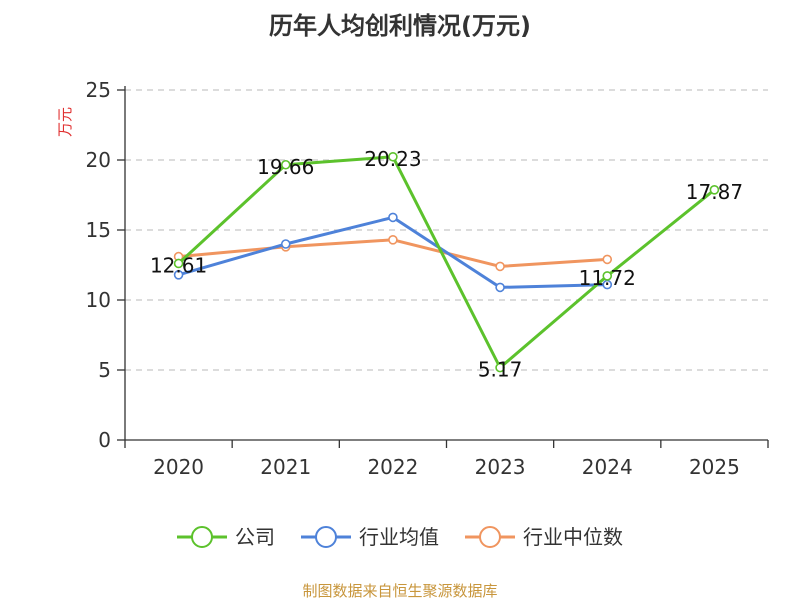 The width and height of the screenshot is (800, 600). What do you see at coordinates (400, 26) in the screenshot?
I see `chart-title: 历年人均创利情况(万元)` at bounding box center [400, 26].